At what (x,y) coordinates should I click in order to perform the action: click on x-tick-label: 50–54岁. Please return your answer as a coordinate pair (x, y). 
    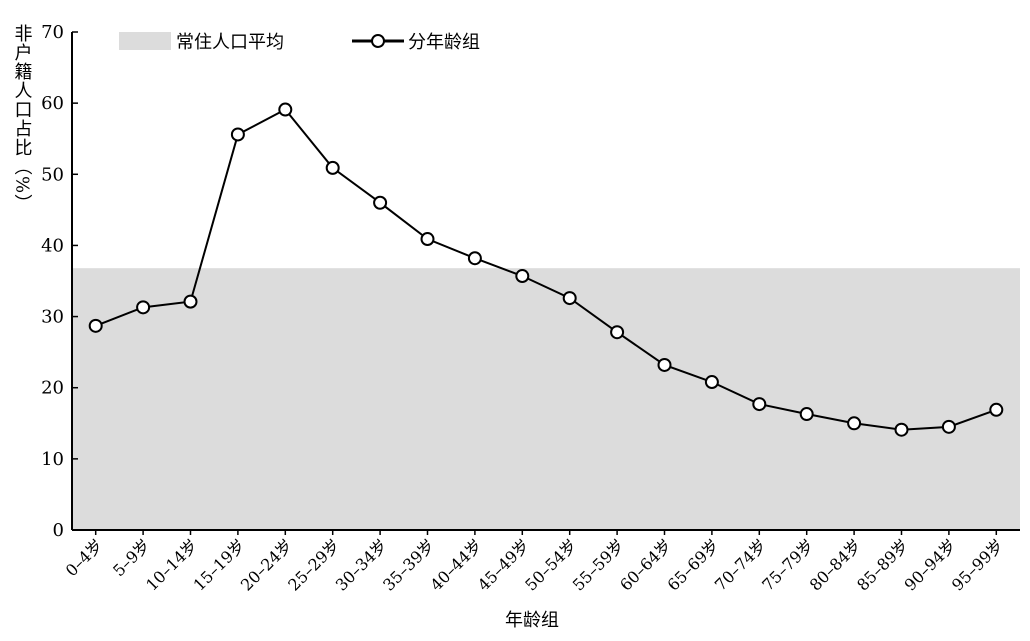
    Looking at the image, I should click on (550, 564).